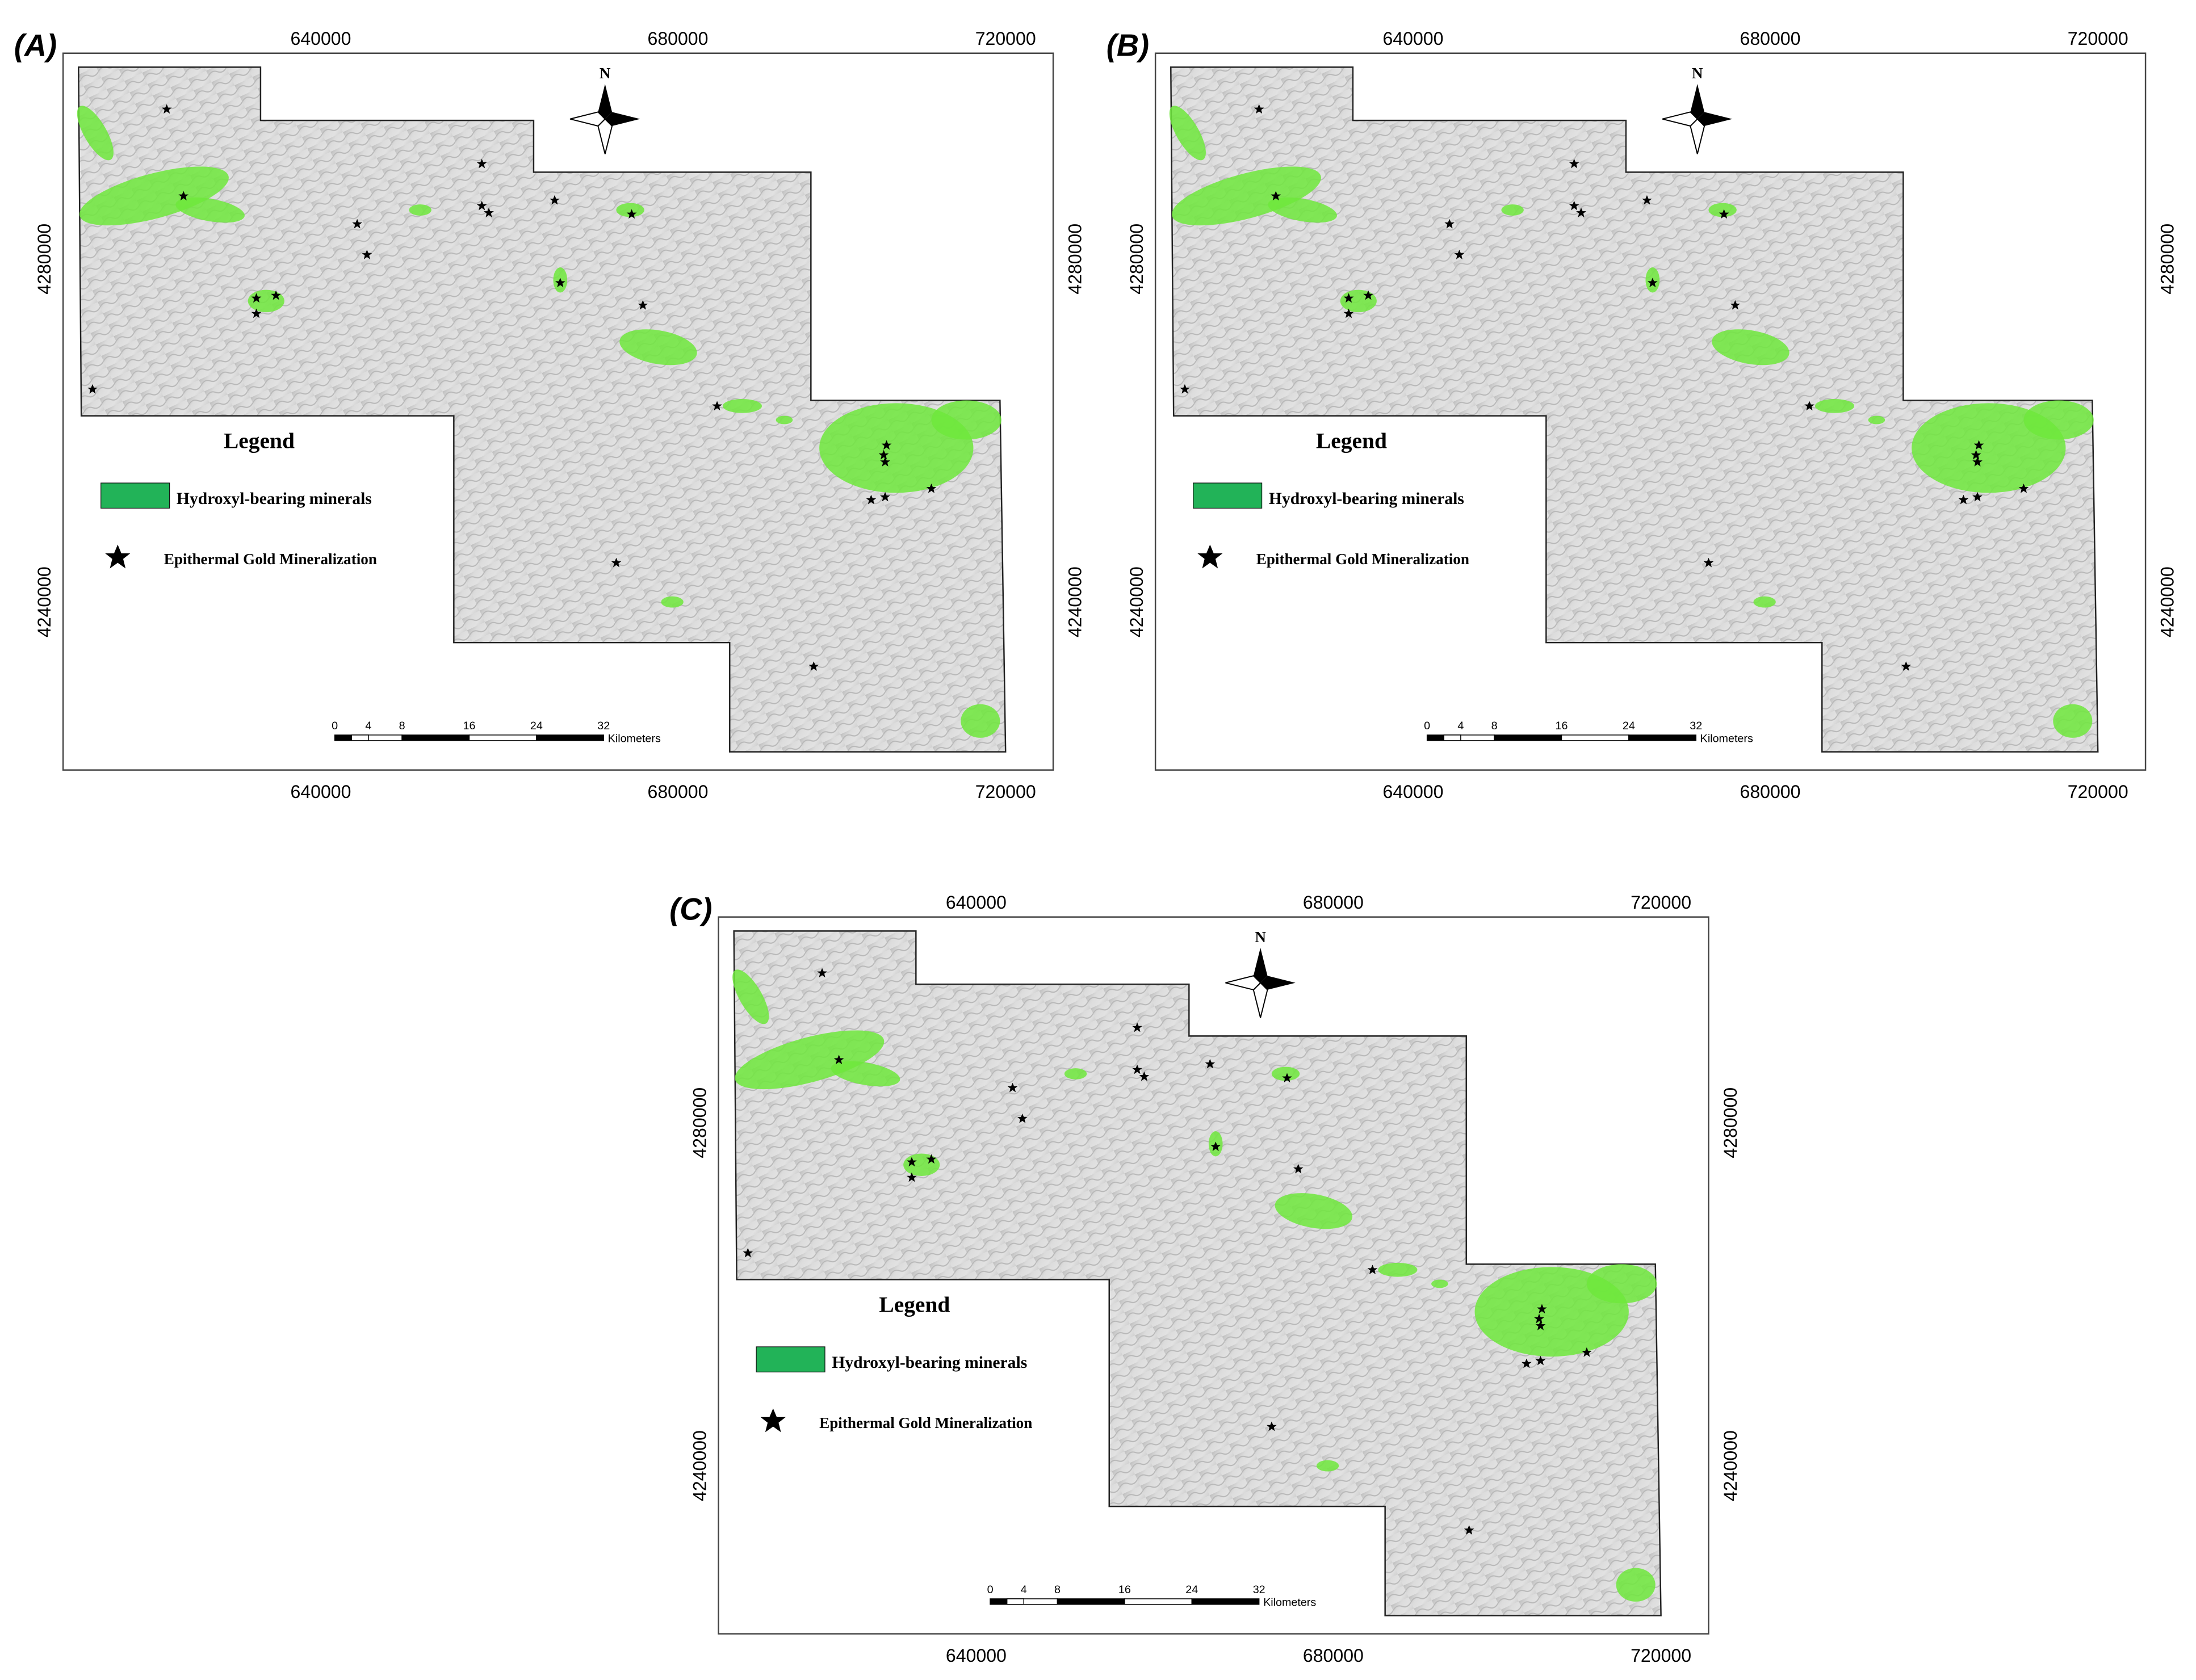  I want to click on scale-label: 8, so click(1057, 1590).